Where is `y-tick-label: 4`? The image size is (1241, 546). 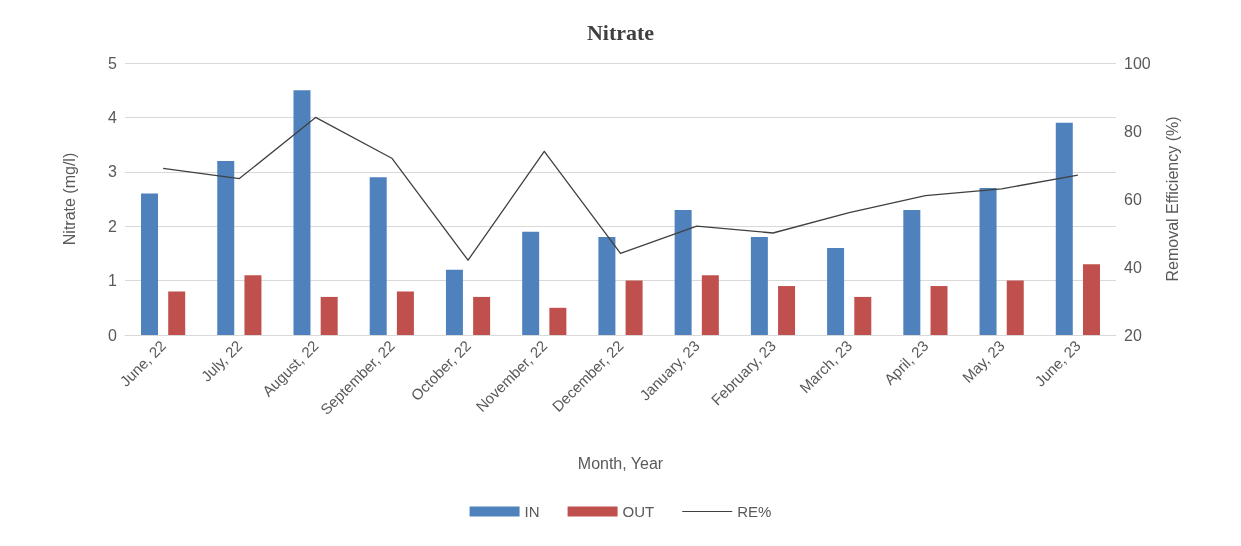 y-tick-label: 4 is located at coordinates (113, 117).